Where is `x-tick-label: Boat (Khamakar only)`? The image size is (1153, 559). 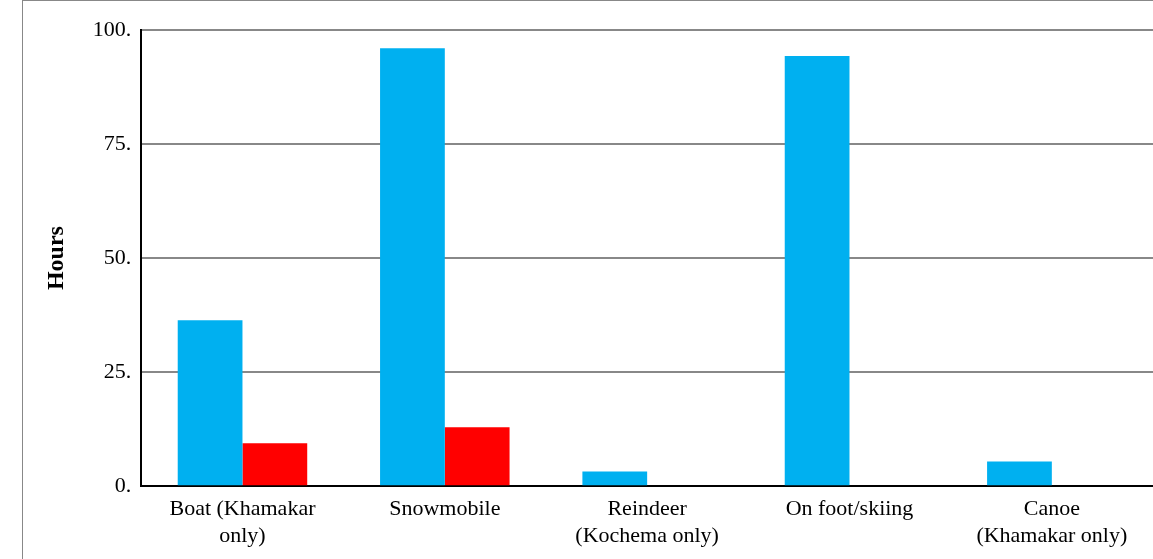
x-tick-label: Boat (Khamakar only) is located at coordinates (243, 521).